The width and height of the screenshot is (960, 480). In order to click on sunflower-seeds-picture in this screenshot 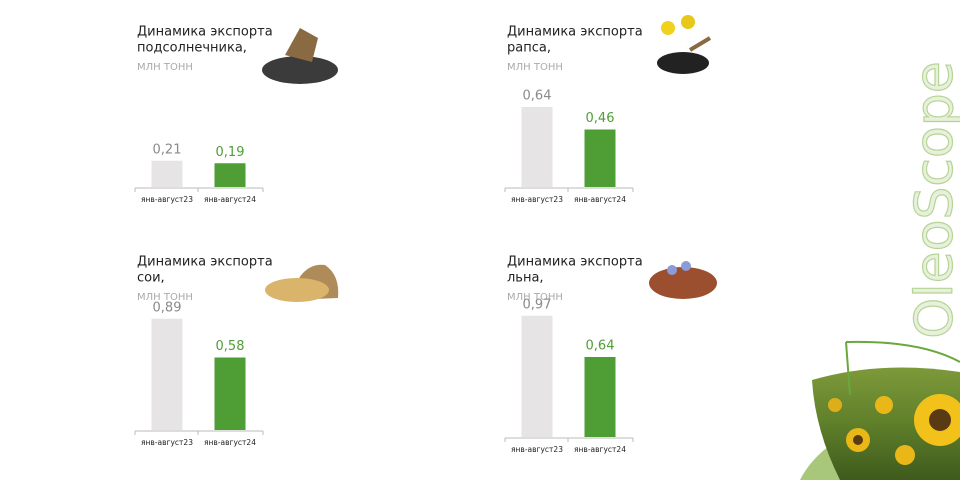, I will do `click(300, 56)`.